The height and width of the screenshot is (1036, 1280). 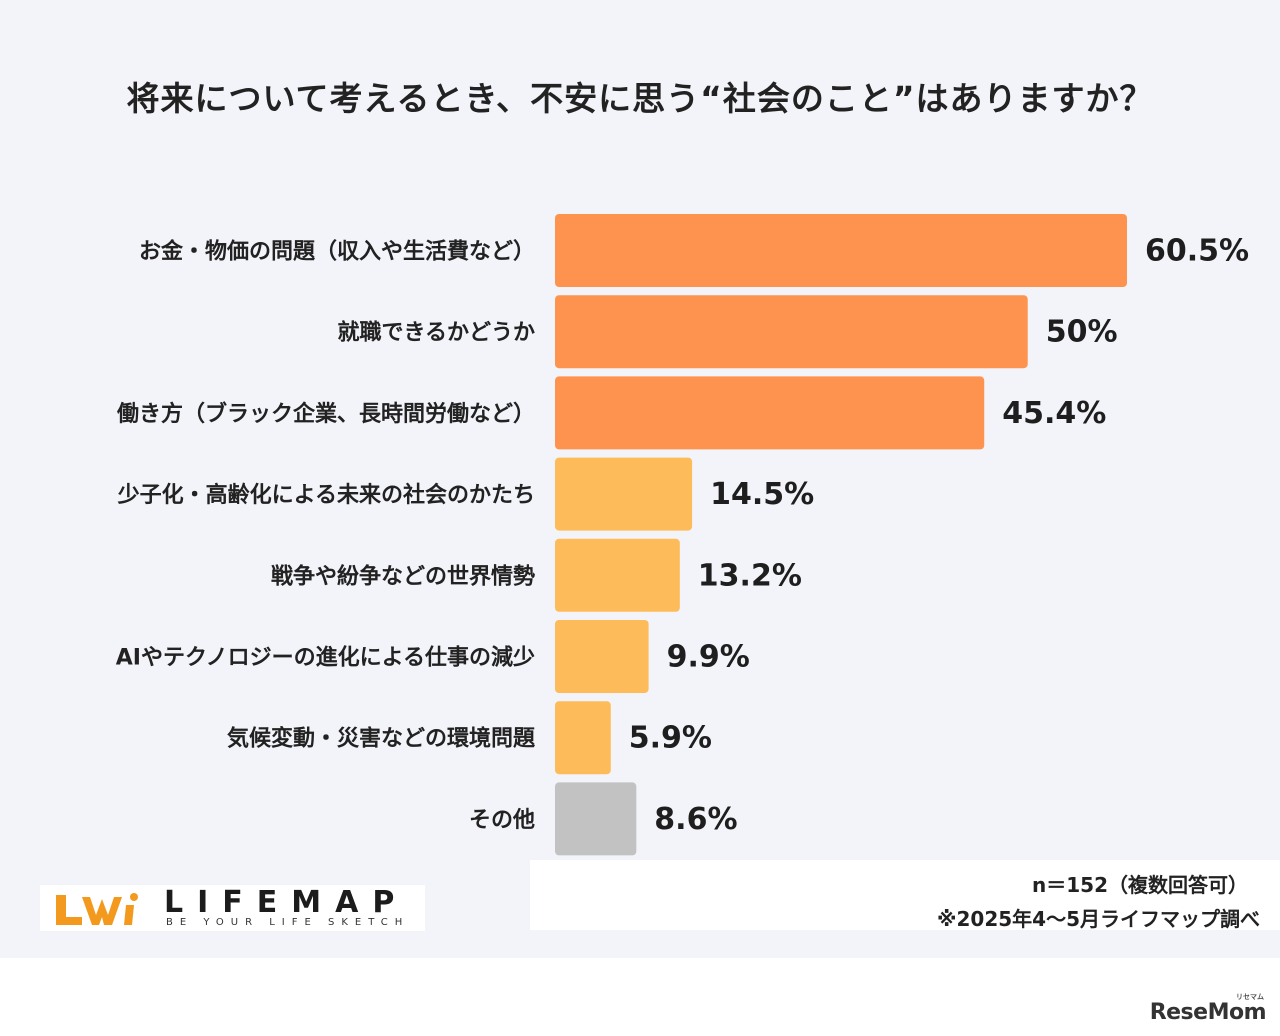 I want to click on value-label-7: 8.6%, so click(x=695, y=819).